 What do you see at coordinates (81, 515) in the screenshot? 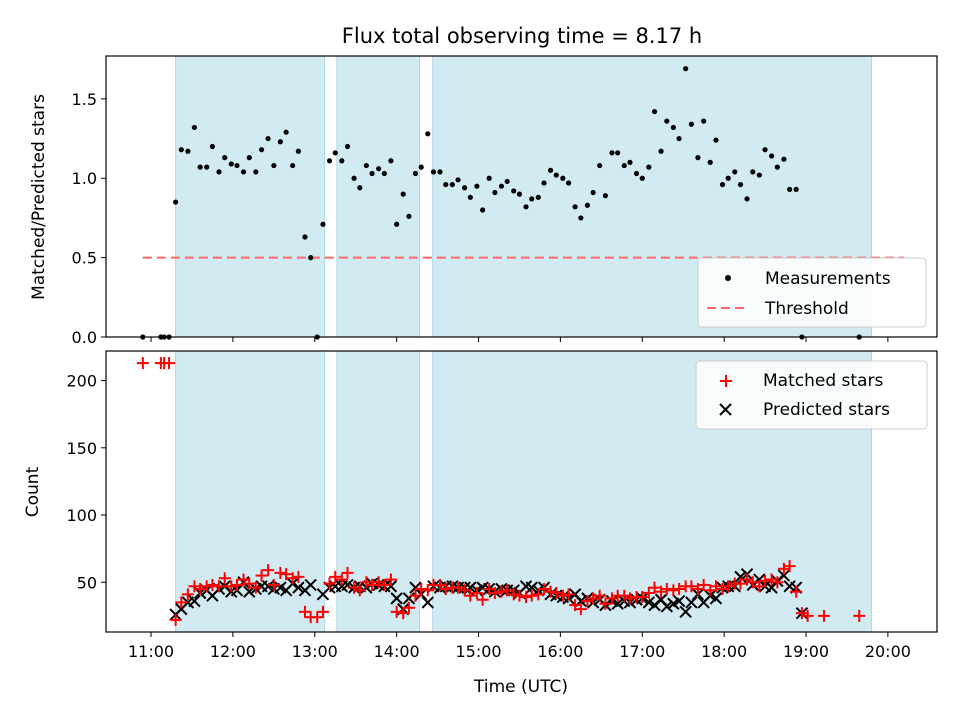
I see `y-tick-label: 100` at bounding box center [81, 515].